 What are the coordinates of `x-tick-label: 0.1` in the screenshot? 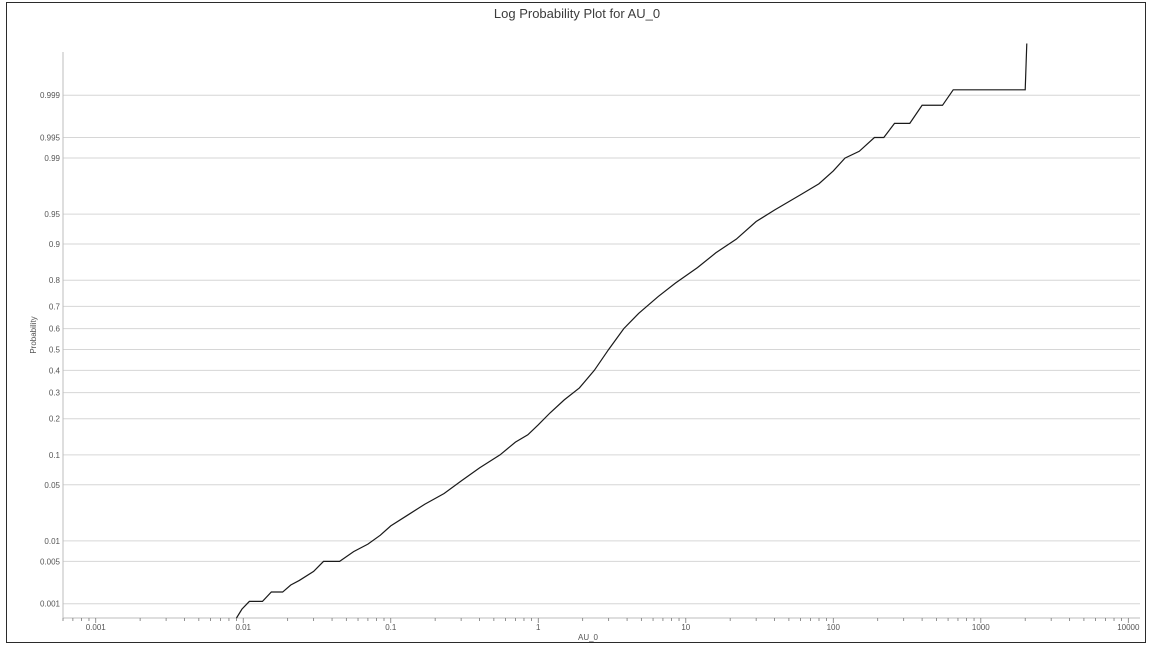 It's located at (391, 627).